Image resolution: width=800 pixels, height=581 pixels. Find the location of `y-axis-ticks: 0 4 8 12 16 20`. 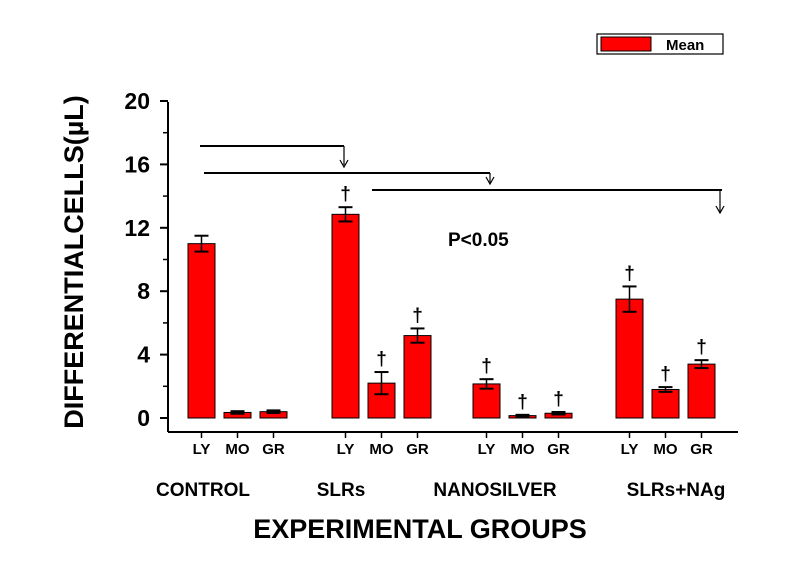

y-axis-ticks: 0 4 8 12 16 20 is located at coordinates (146, 259).